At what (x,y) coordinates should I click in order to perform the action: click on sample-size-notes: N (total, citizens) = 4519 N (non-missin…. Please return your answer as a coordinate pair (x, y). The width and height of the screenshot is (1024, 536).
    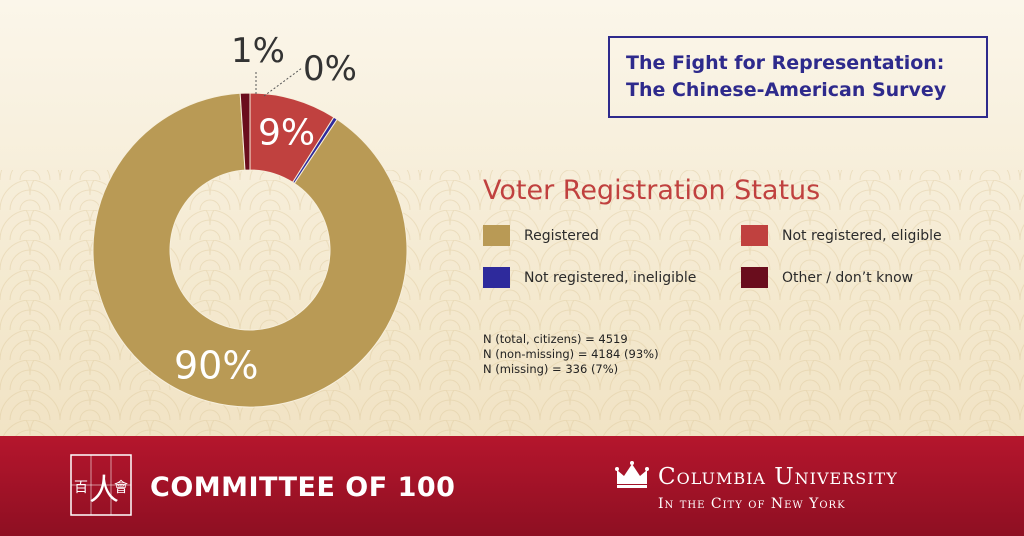
    Looking at the image, I should click on (571, 354).